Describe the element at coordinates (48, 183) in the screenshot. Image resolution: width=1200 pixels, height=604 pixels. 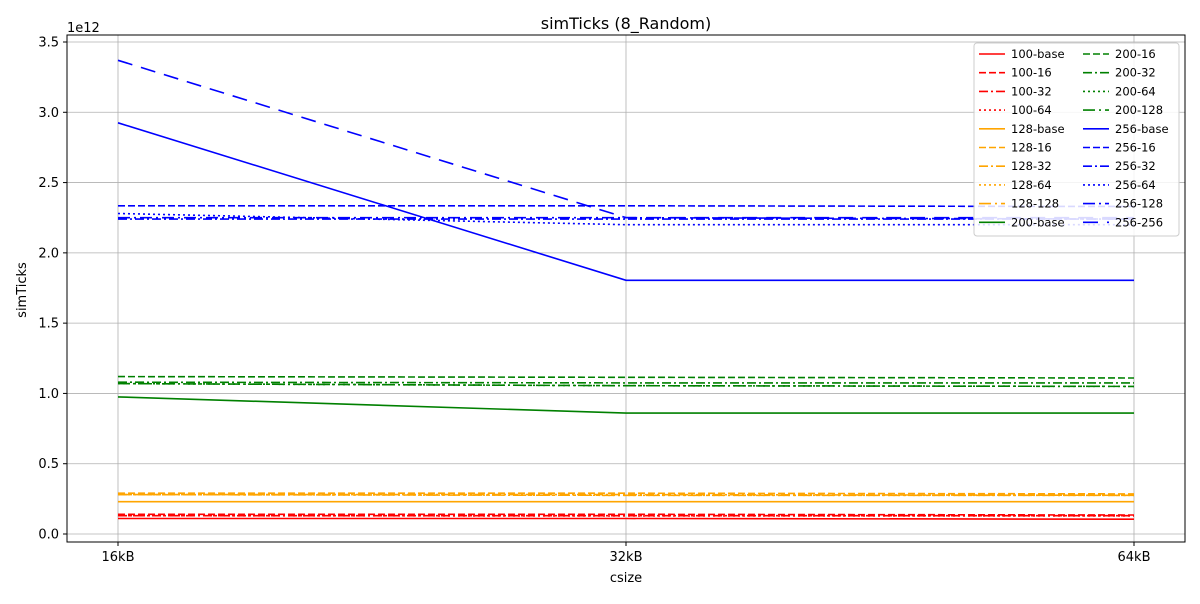
I see `y-tick-label: 2.5` at that location.